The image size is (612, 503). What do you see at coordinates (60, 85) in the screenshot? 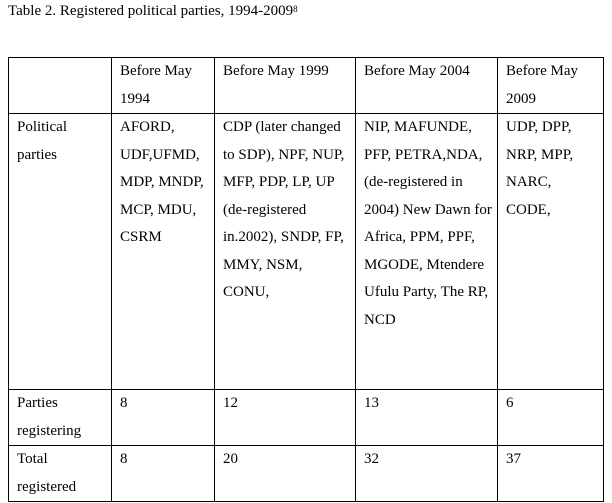
I see `header-cell-corner` at bounding box center [60, 85].